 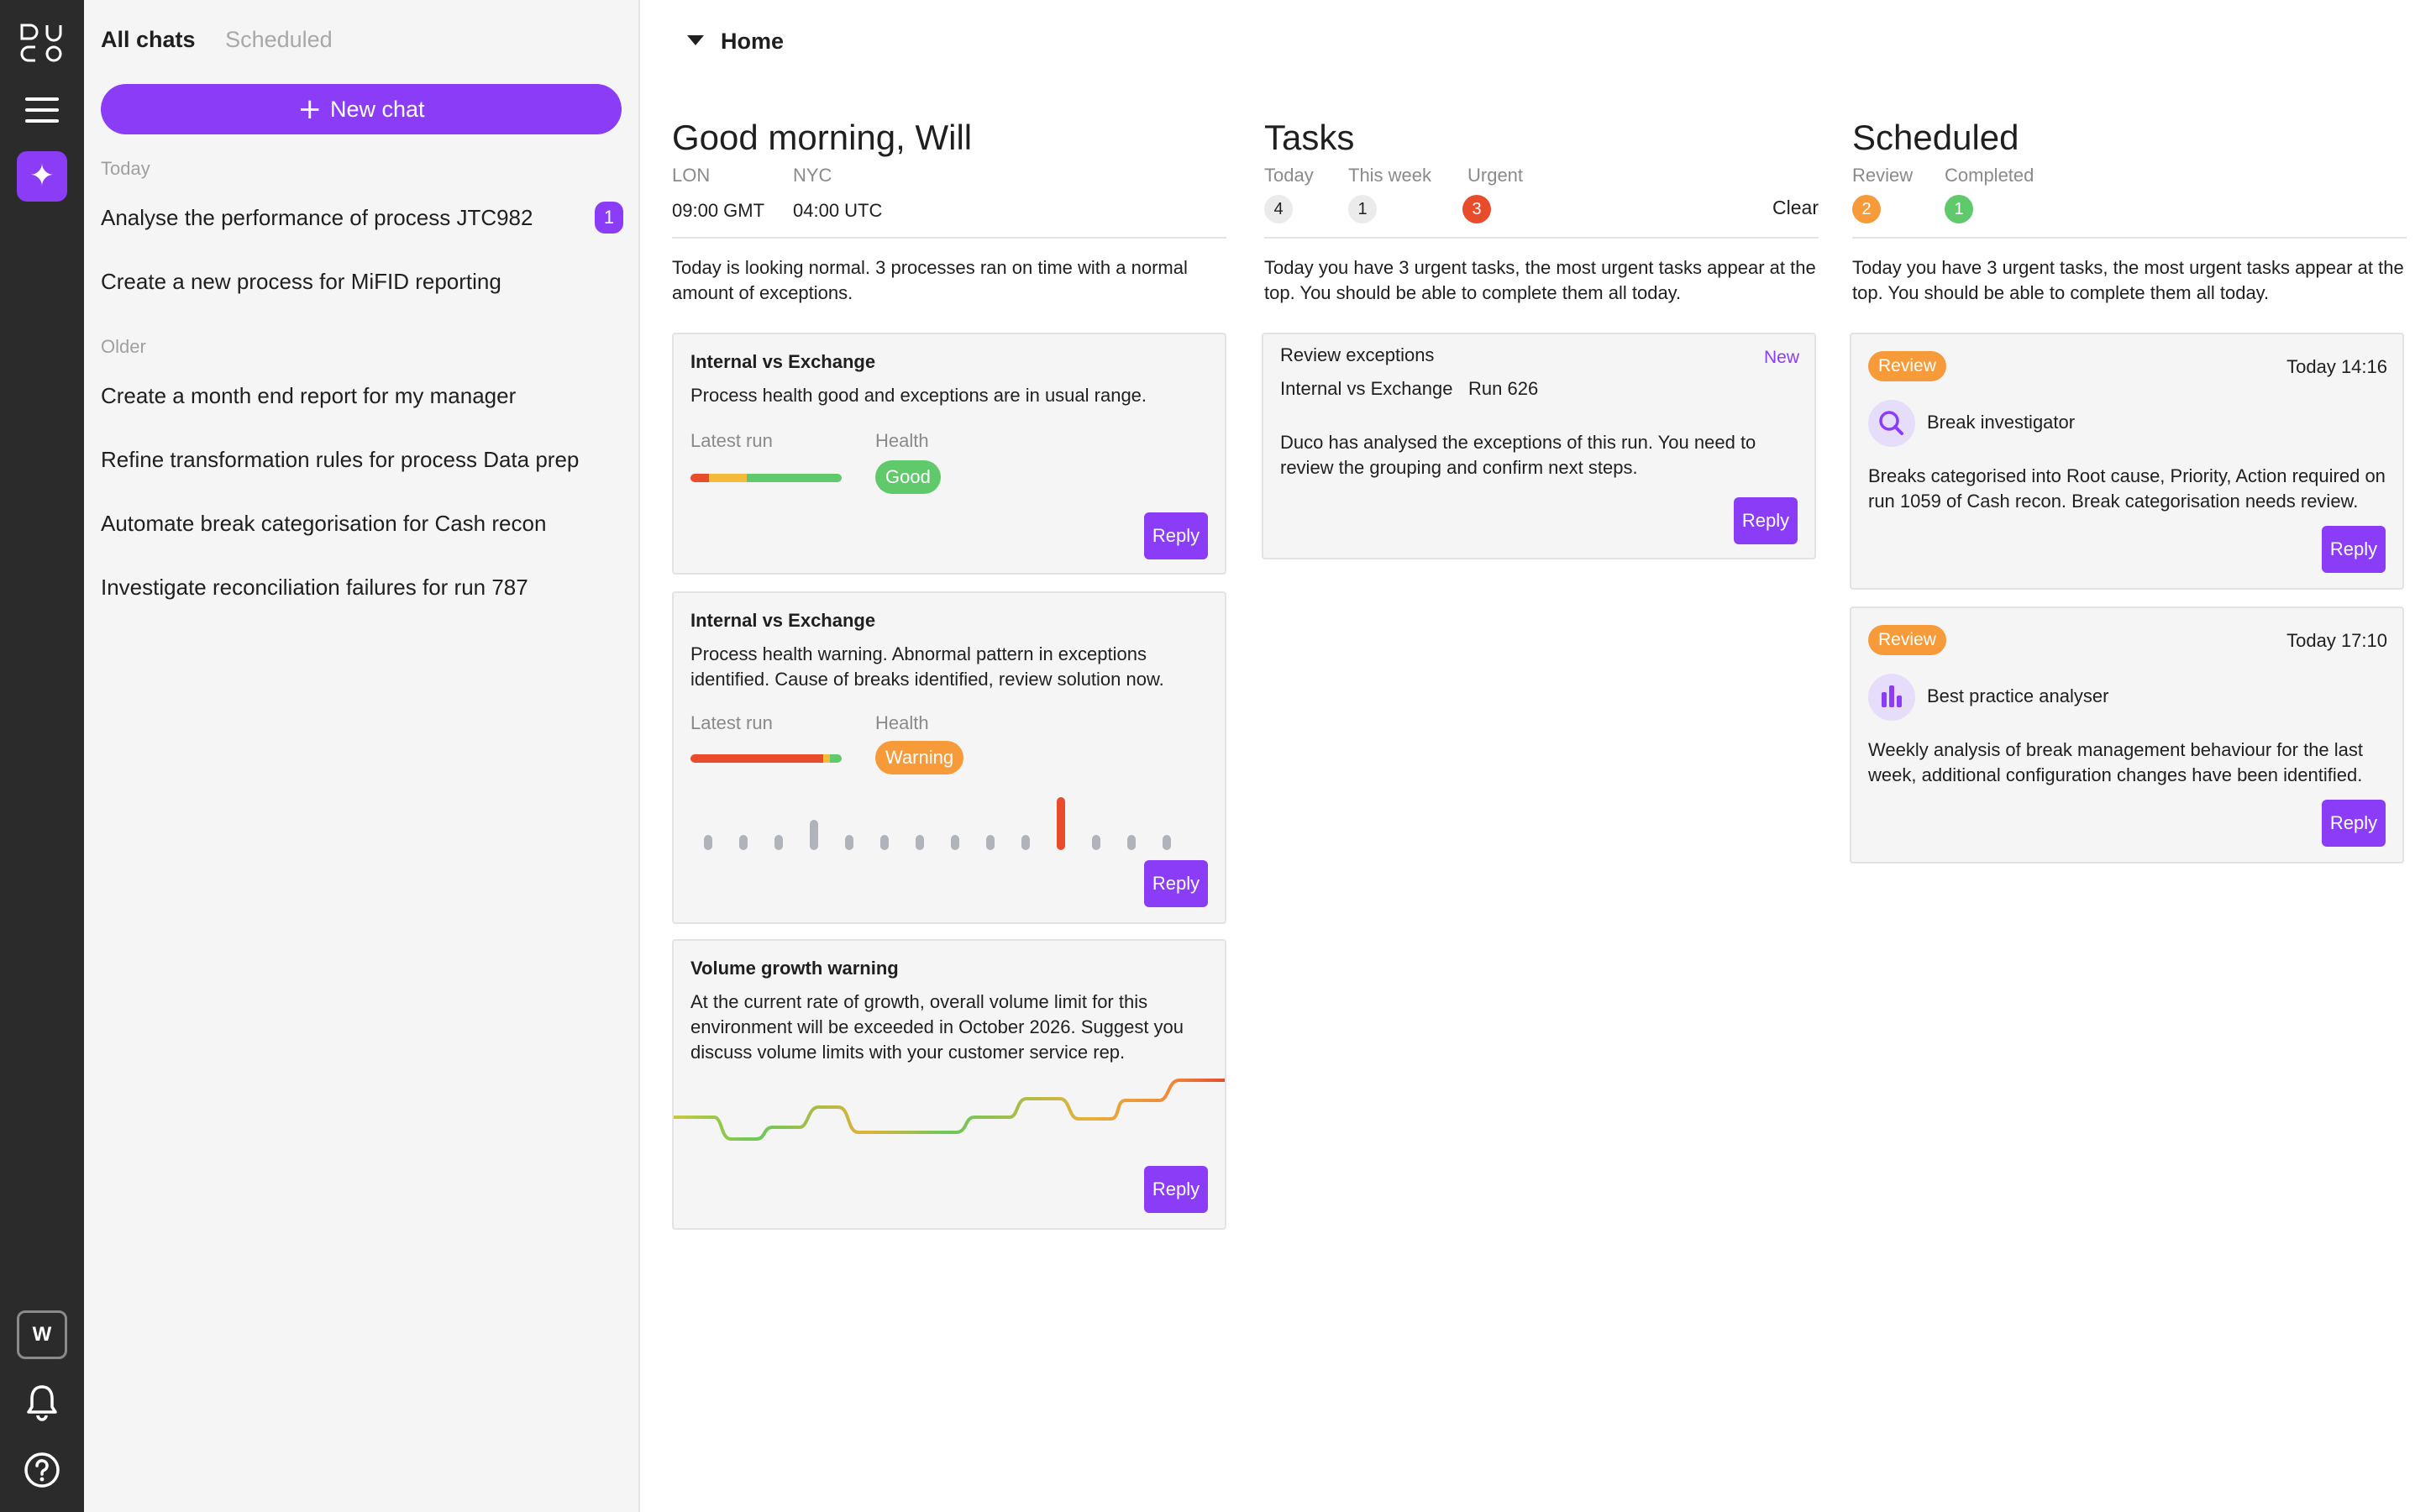 What do you see at coordinates (42, 1402) in the screenshot?
I see `bell-icon` at bounding box center [42, 1402].